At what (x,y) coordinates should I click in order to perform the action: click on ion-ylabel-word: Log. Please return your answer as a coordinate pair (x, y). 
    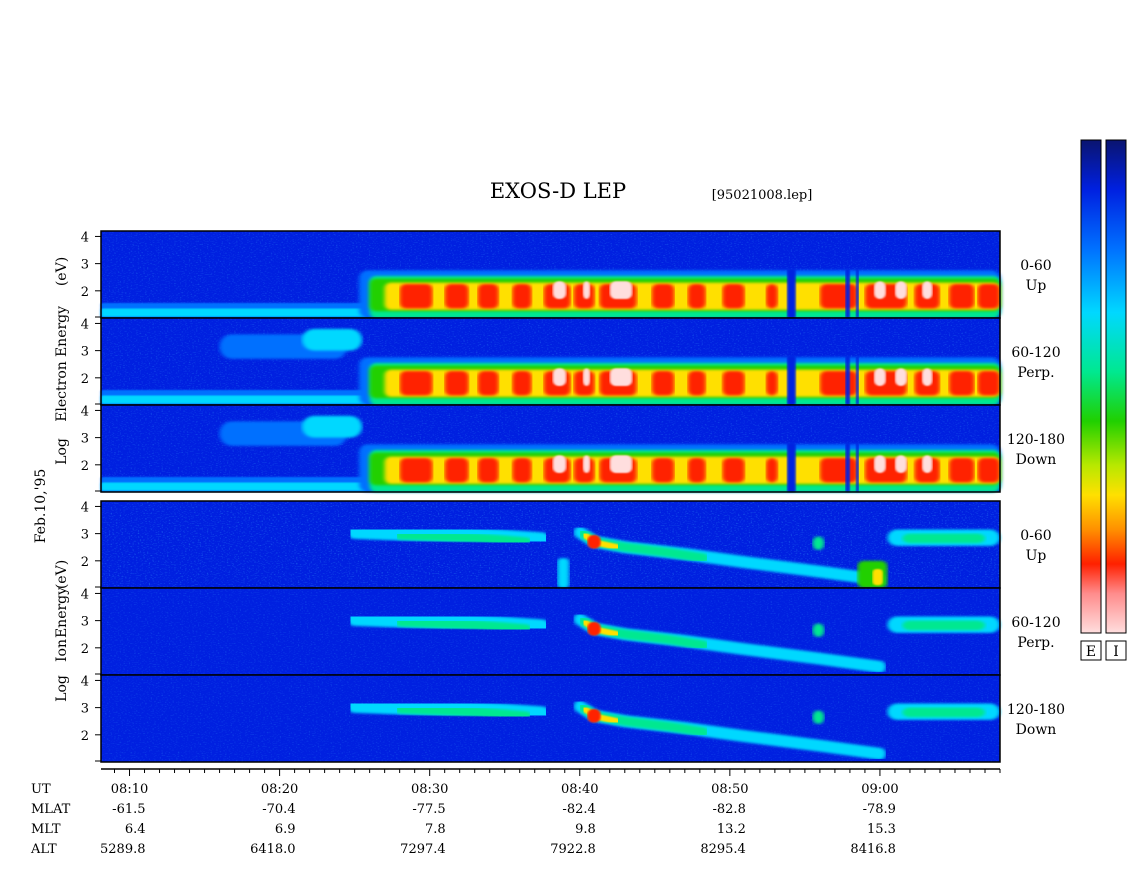
    Looking at the image, I should click on (62, 688).